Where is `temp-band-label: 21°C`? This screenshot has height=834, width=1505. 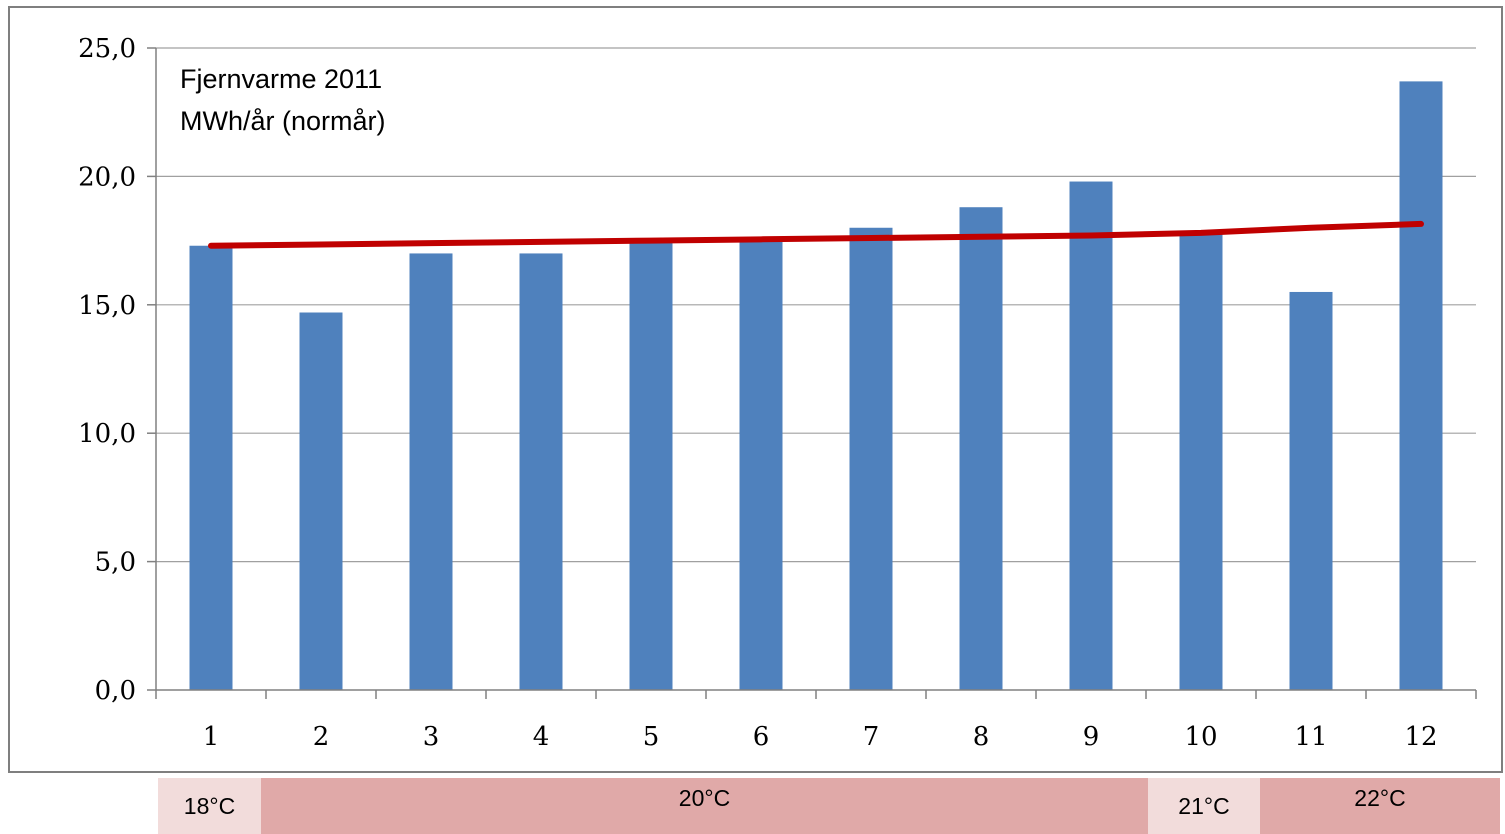
temp-band-label: 21°C is located at coordinates (1204, 805).